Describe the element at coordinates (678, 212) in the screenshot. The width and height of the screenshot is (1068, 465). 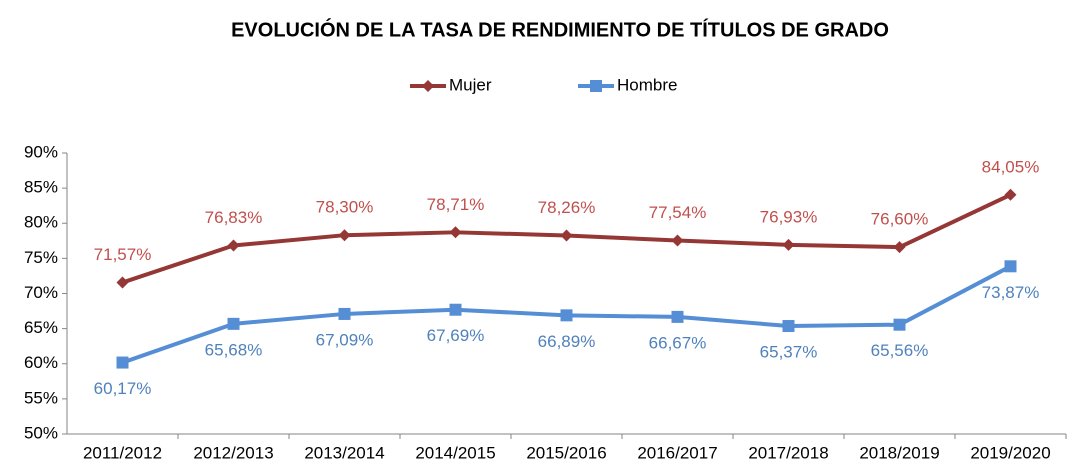
I see `data-label: 77,54%` at that location.